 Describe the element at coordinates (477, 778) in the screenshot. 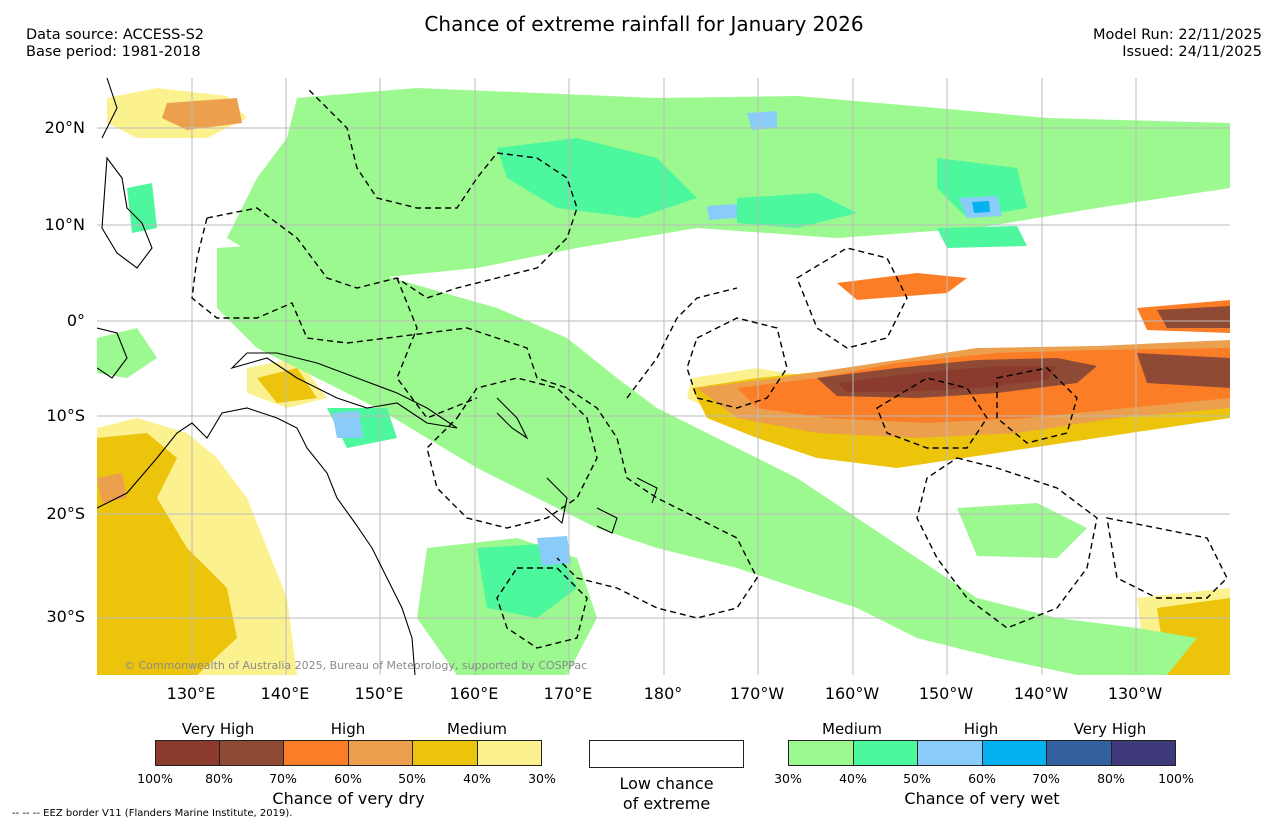

I see `dry-tick-40: 40%` at that location.